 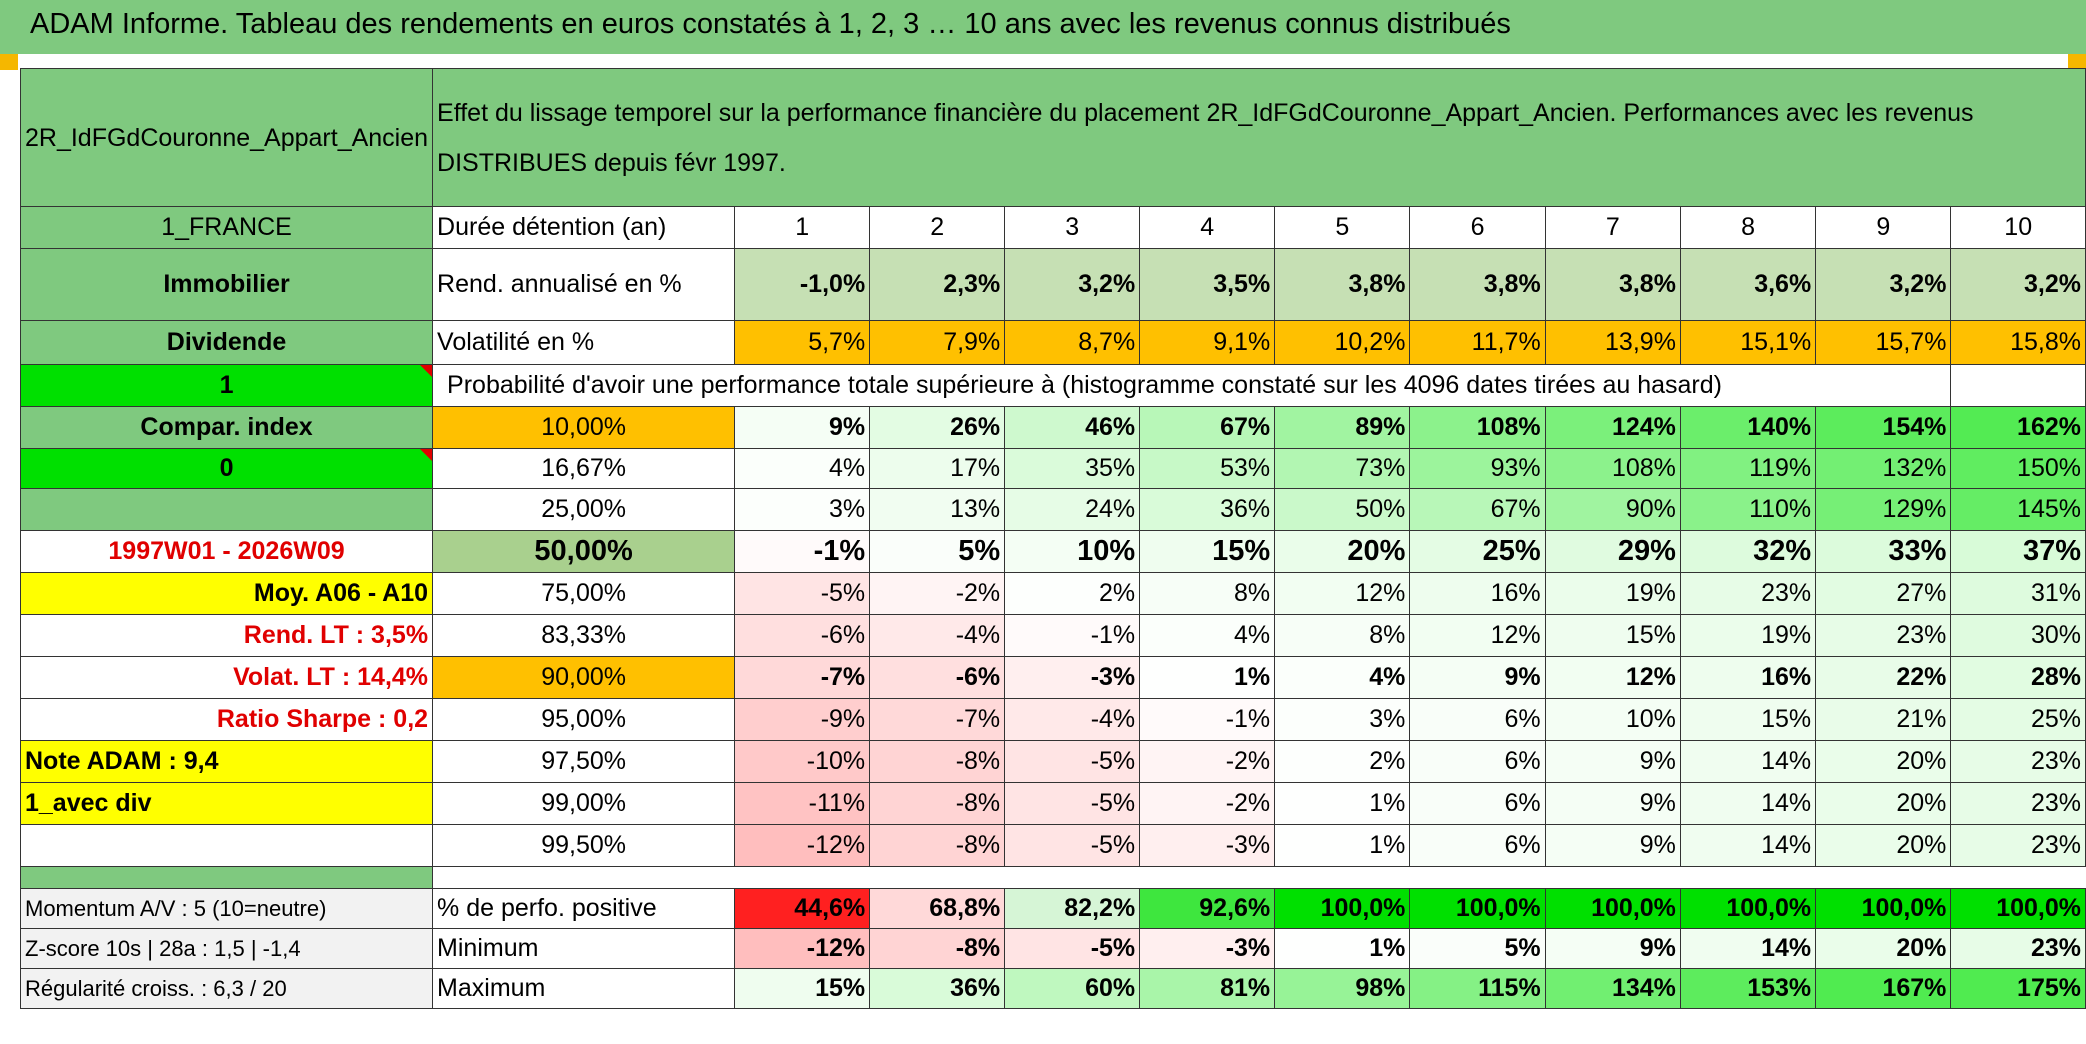 I want to click on spacer-row, so click(x=1052, y=877).